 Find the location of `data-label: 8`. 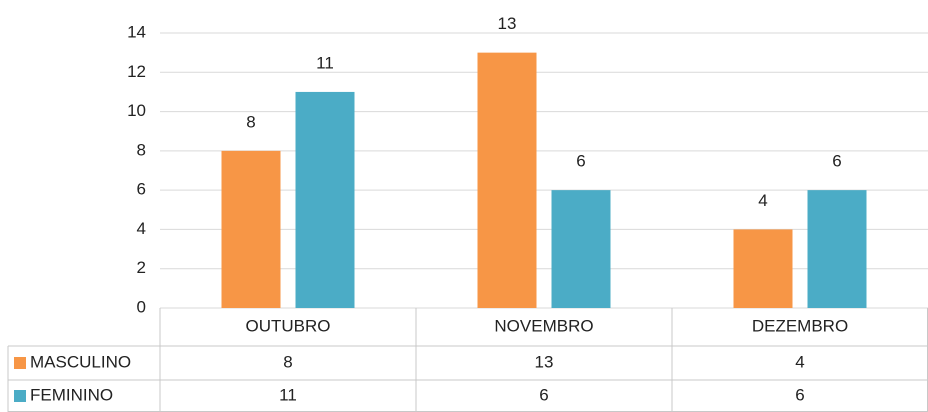

data-label: 8 is located at coordinates (250, 121).